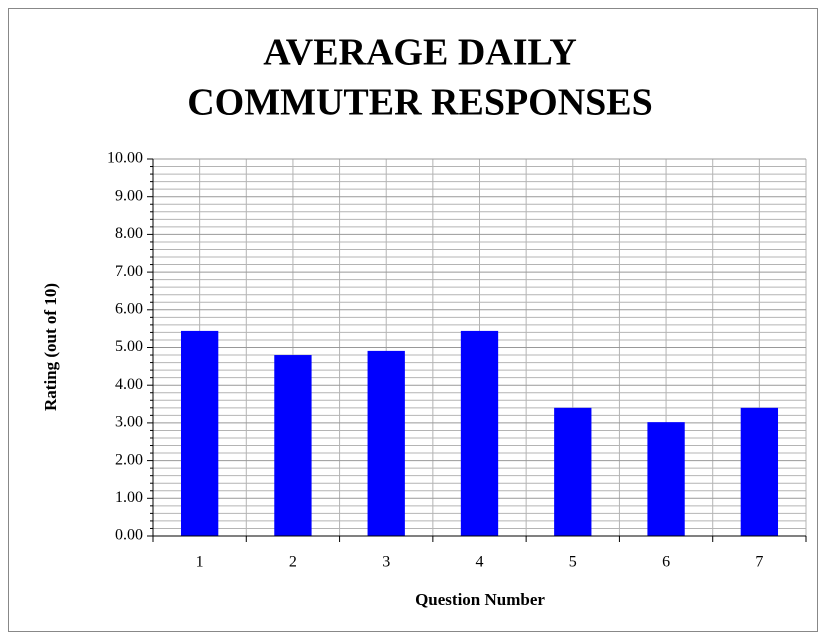  I want to click on y-tick-label: 9.00, so click(129, 195).